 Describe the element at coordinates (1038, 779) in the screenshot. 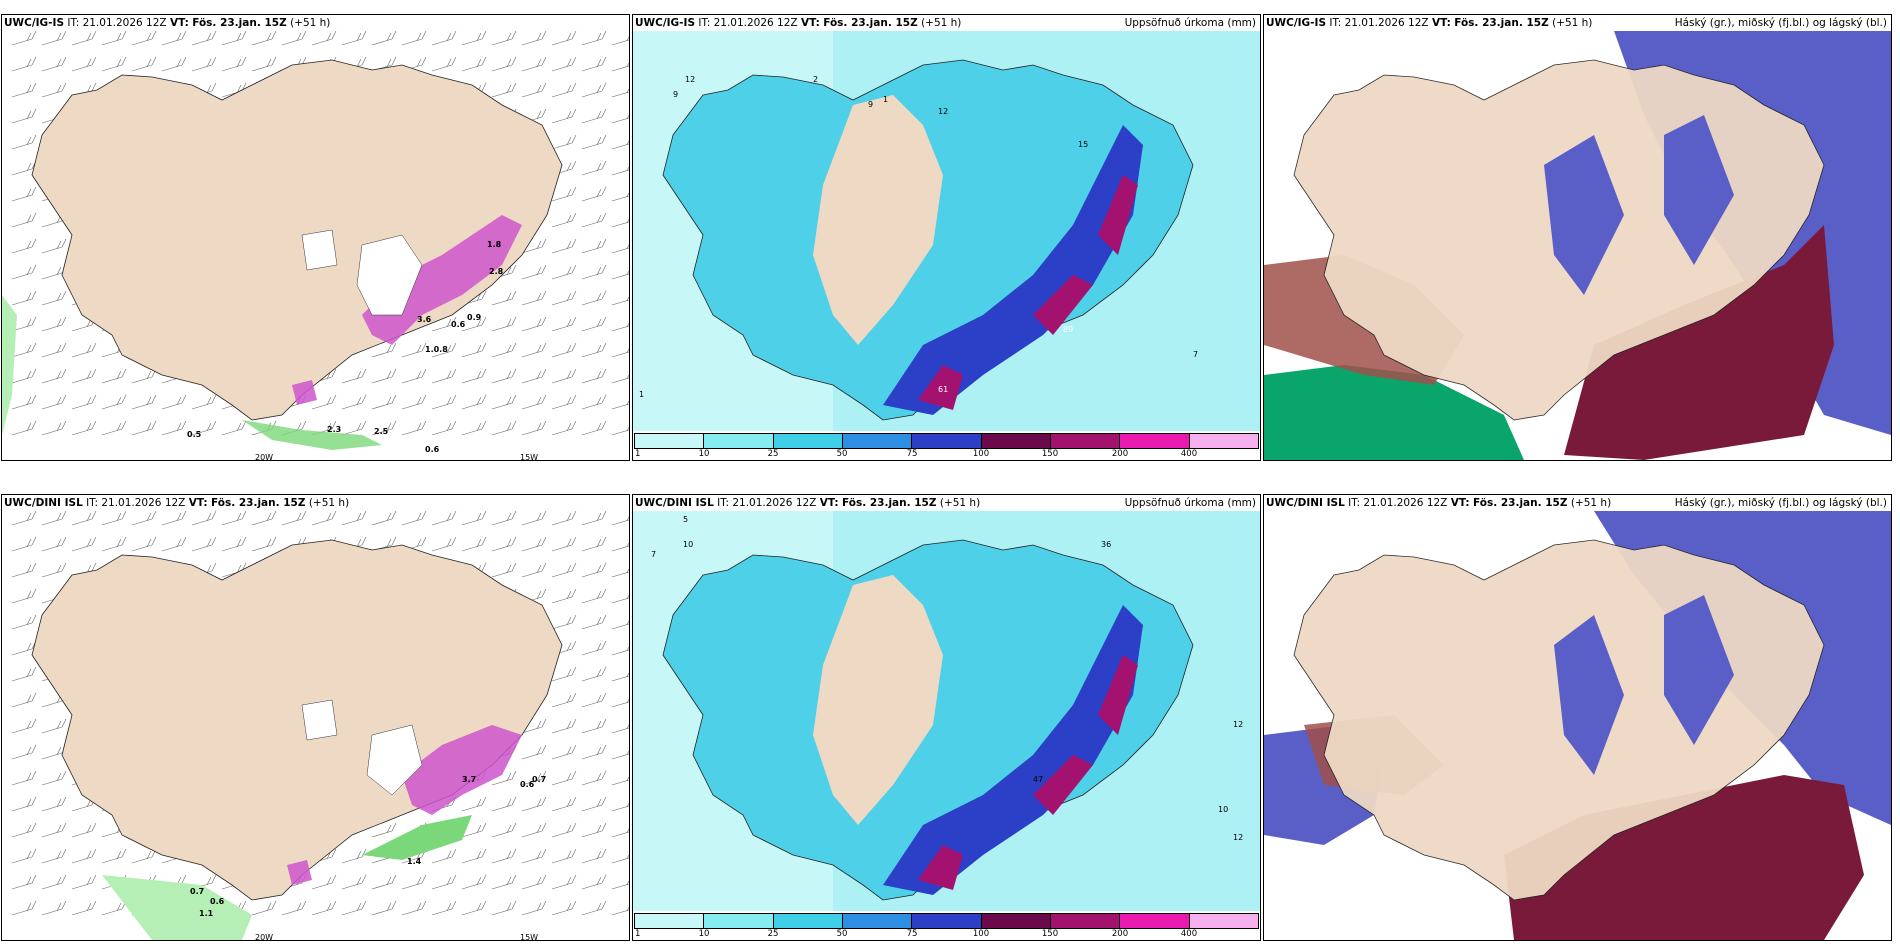

I see `value-label: 47` at that location.